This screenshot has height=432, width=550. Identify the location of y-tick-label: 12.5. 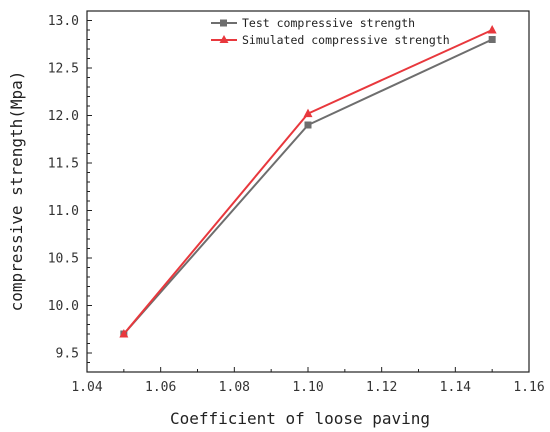
(63, 69).